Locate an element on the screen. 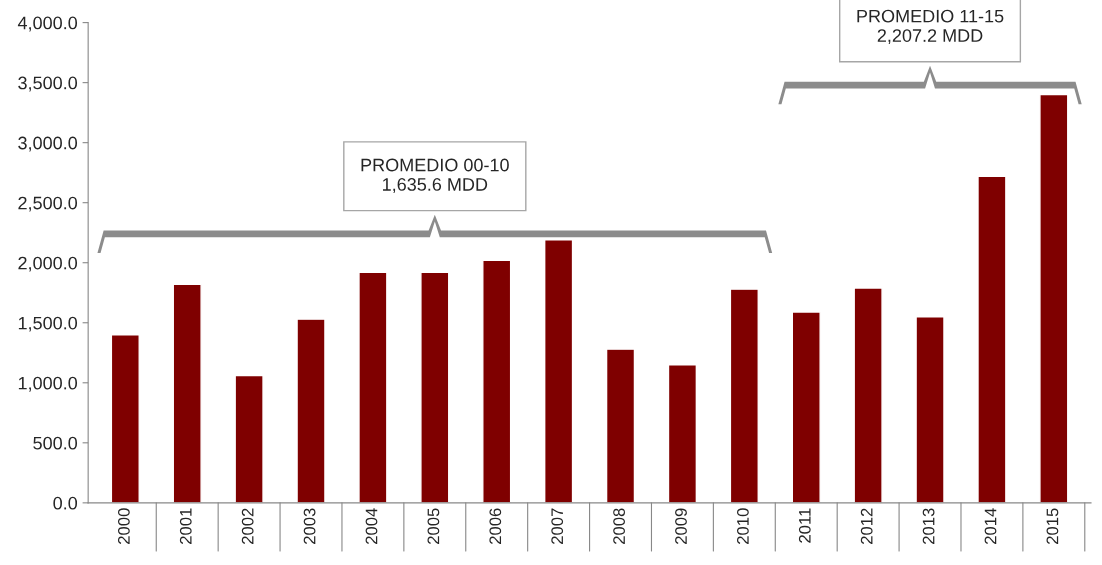  y-tick-label: 1,500.0 is located at coordinates (48, 324).